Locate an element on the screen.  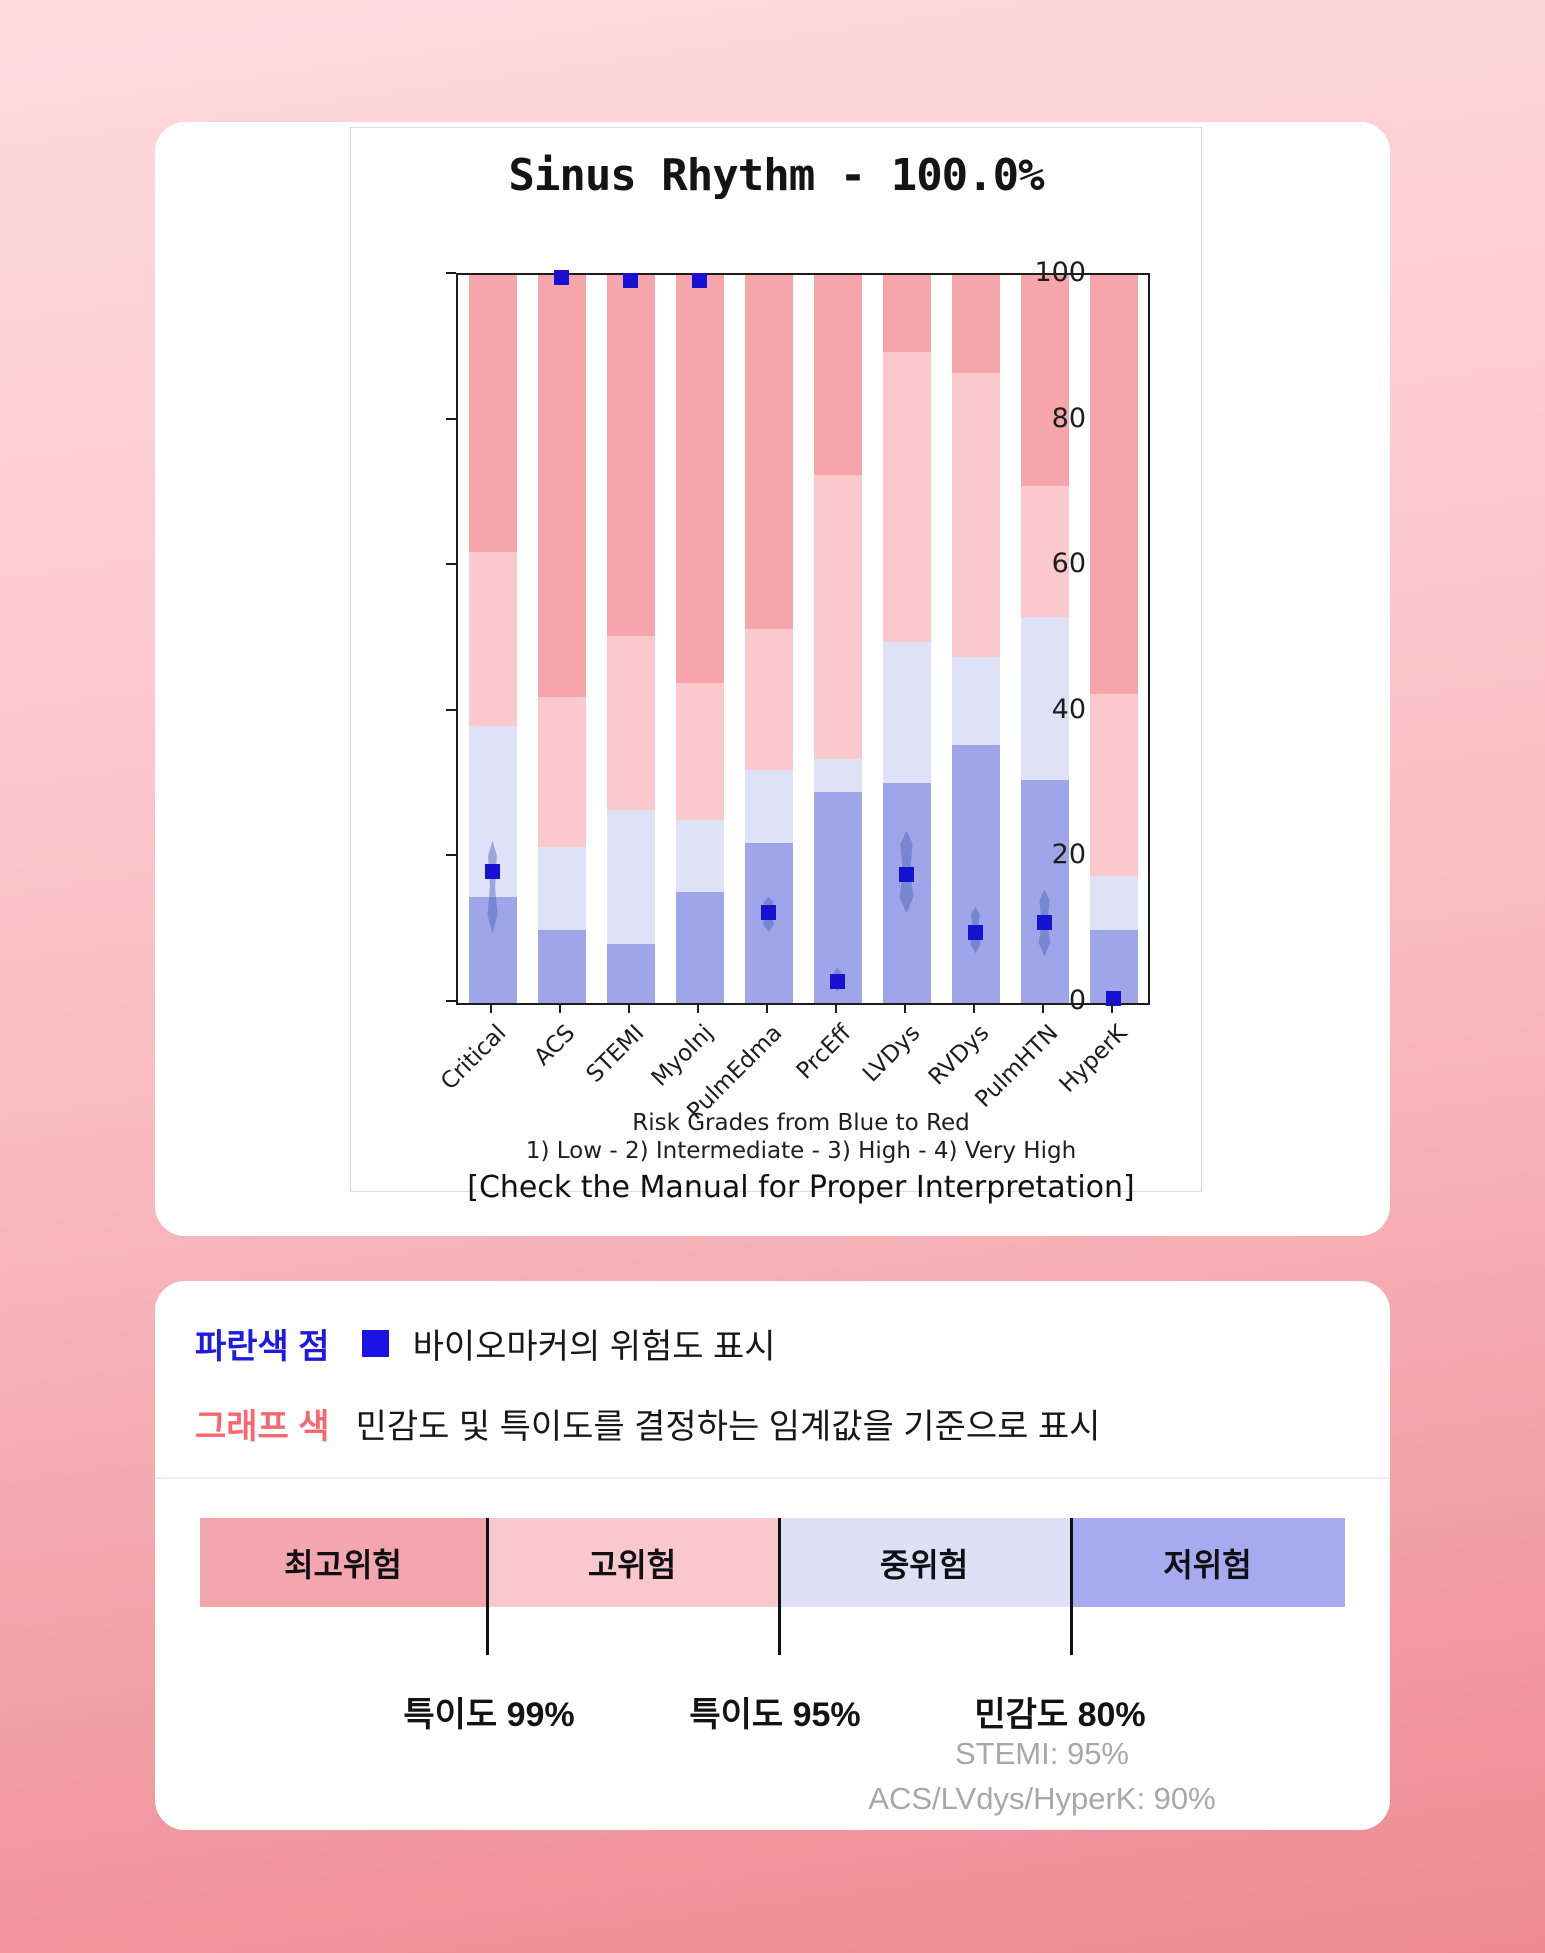
legend-color-bar: 최고위험 고위험 중위험 저위험 is located at coordinates (772, 1562).